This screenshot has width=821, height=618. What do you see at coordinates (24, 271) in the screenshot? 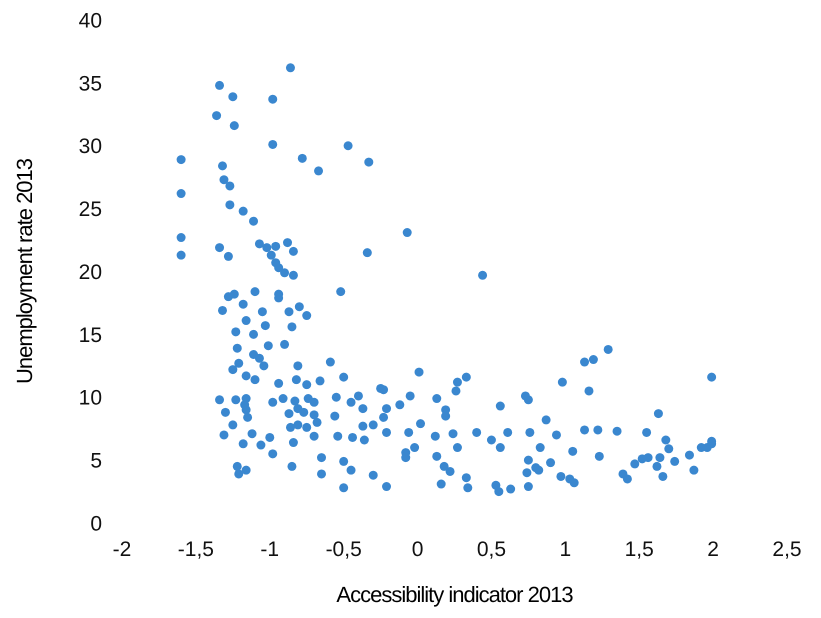
I see `y-axis-title: Unemployment rate 2013` at bounding box center [24, 271].